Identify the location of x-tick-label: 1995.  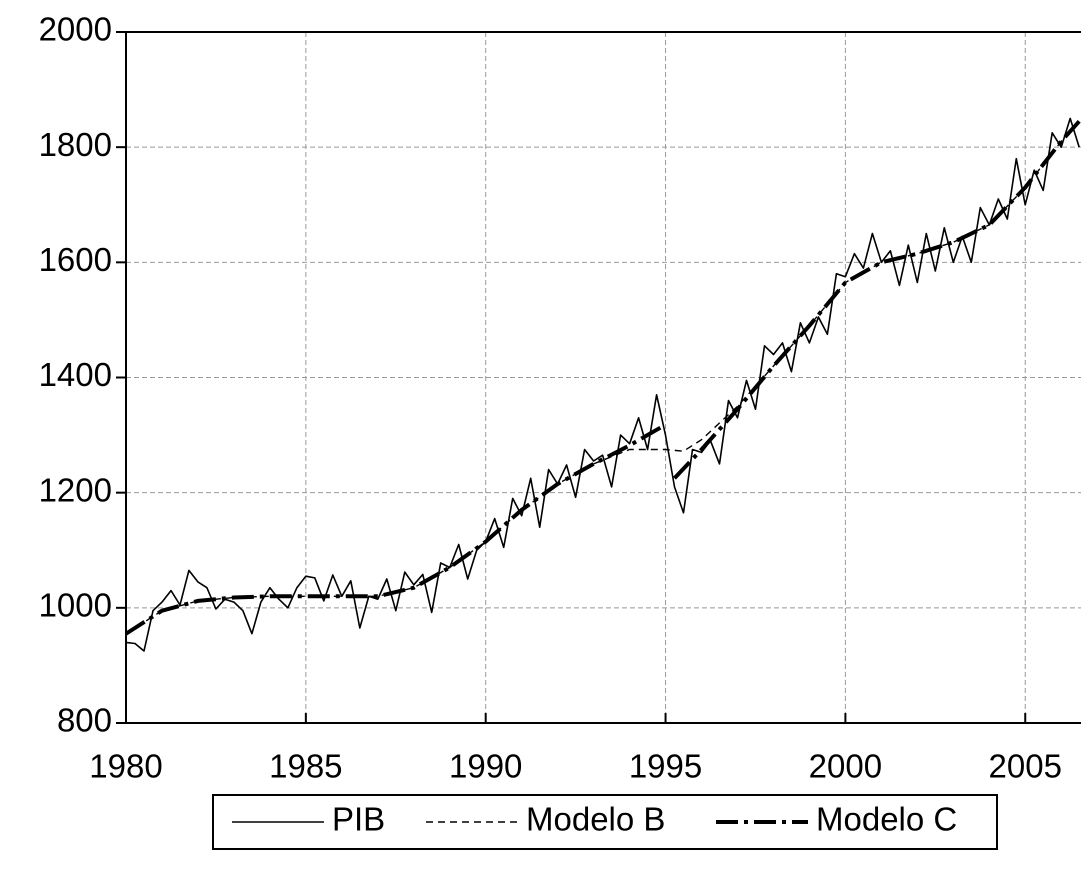
(665, 766).